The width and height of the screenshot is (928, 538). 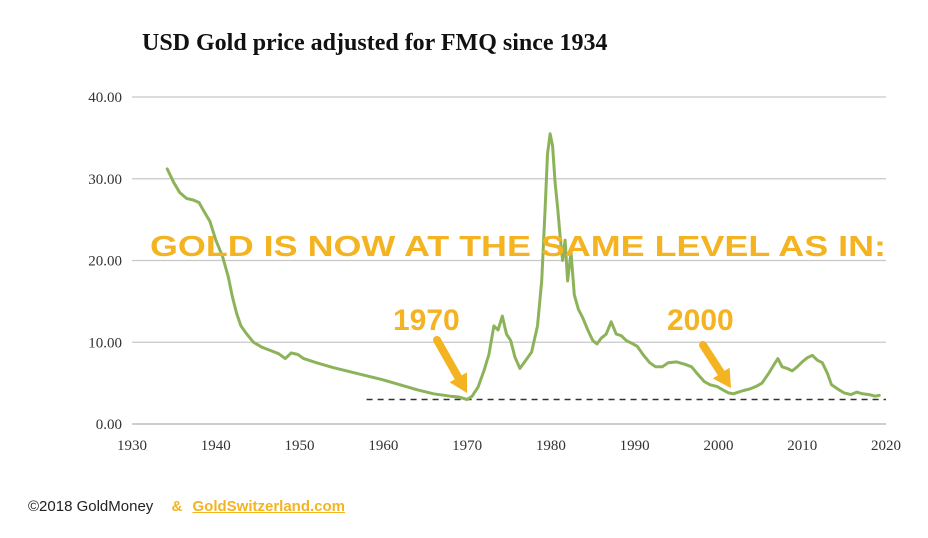 What do you see at coordinates (383, 446) in the screenshot?
I see `x-tick-label: 1960` at bounding box center [383, 446].